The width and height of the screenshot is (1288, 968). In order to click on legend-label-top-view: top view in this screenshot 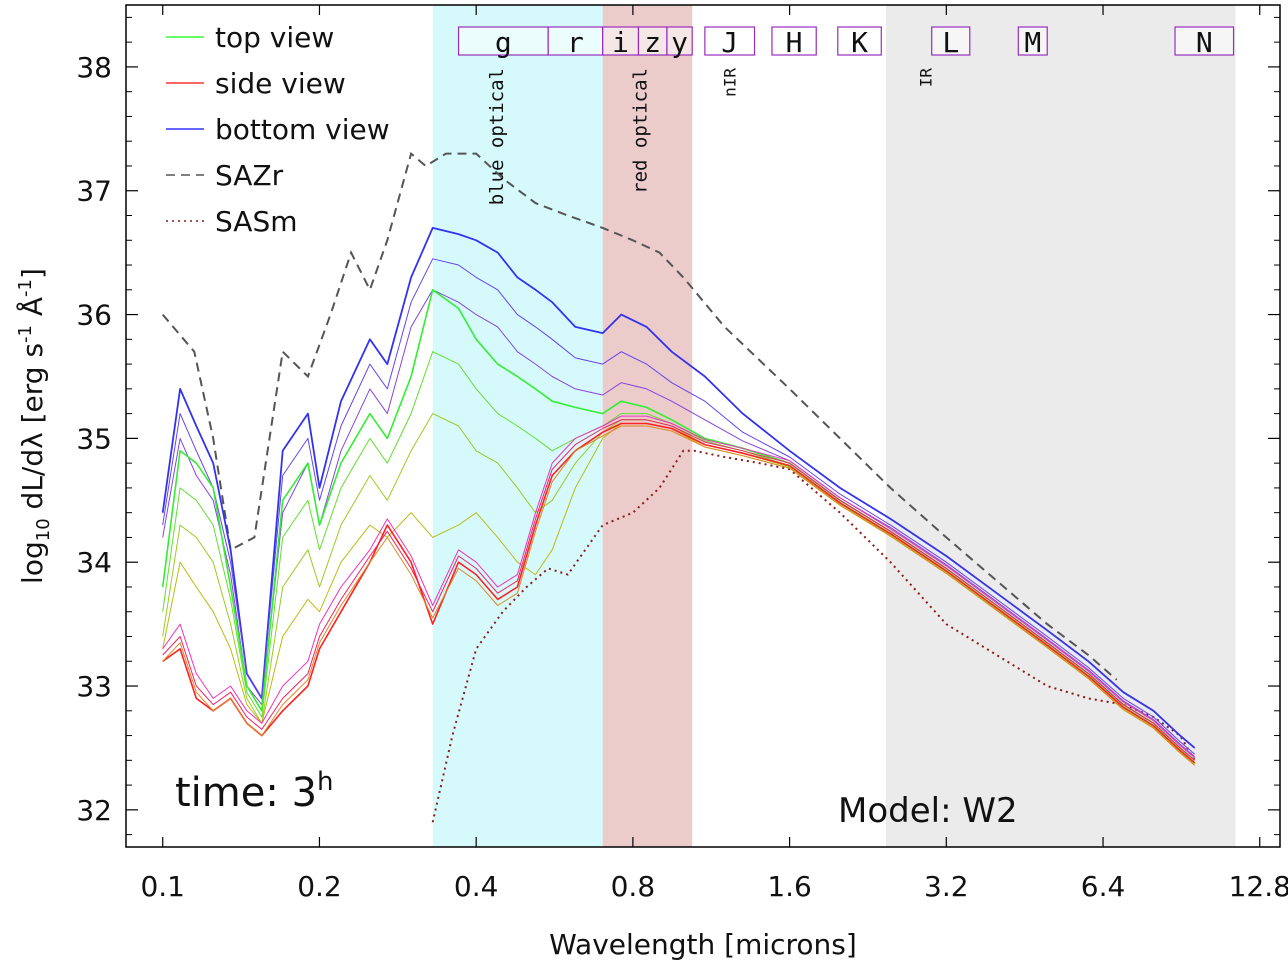, I will do `click(274, 37)`.